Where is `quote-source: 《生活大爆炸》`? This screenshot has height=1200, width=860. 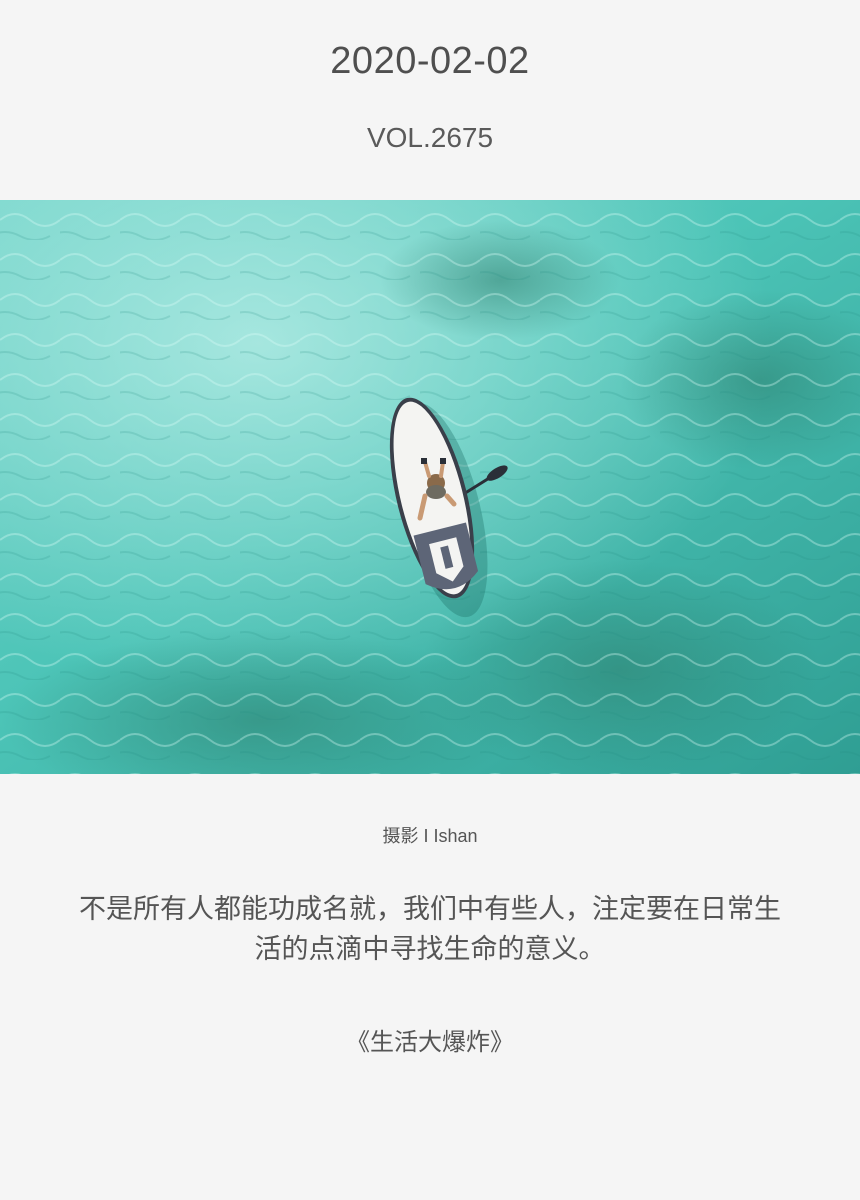
quote-source: 《生活大爆炸》 is located at coordinates (430, 1042).